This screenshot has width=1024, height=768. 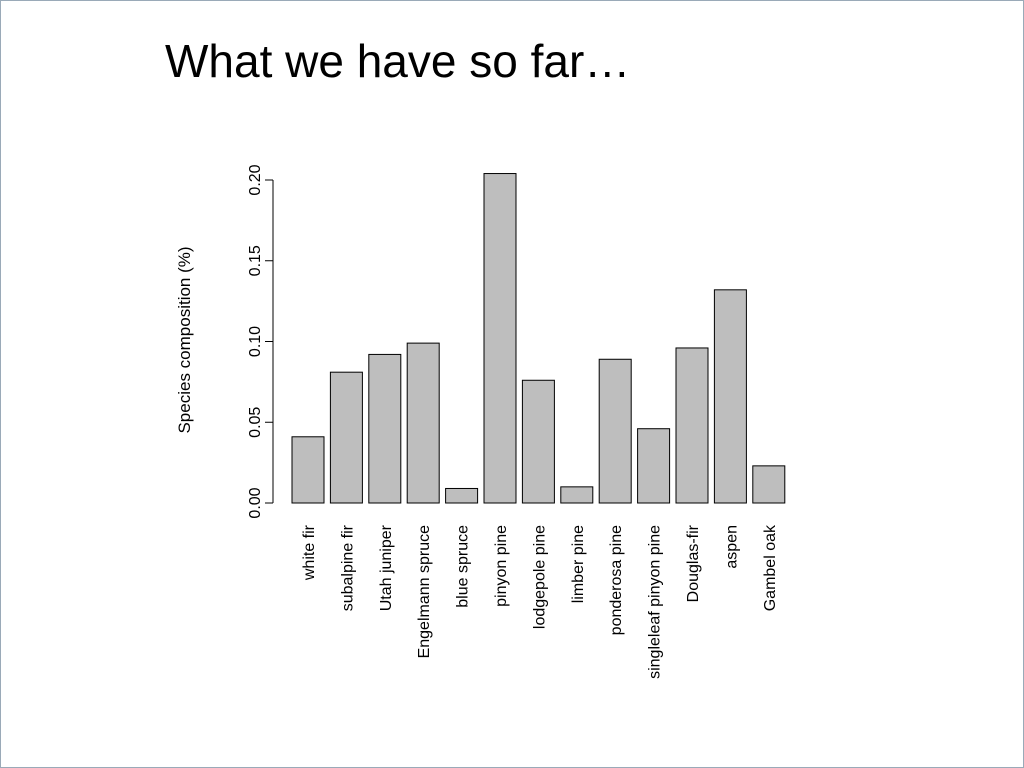 What do you see at coordinates (255, 260) in the screenshot?
I see `y-tick-label: 0.15` at bounding box center [255, 260].